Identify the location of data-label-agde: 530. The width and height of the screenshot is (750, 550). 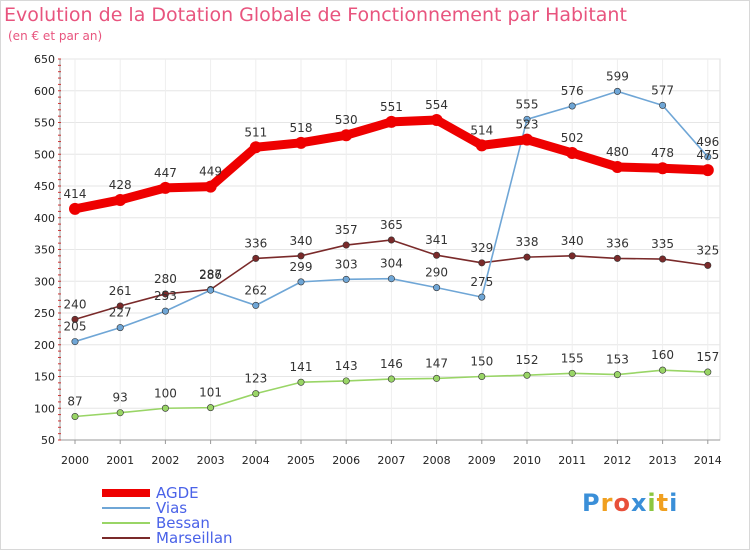
(346, 120).